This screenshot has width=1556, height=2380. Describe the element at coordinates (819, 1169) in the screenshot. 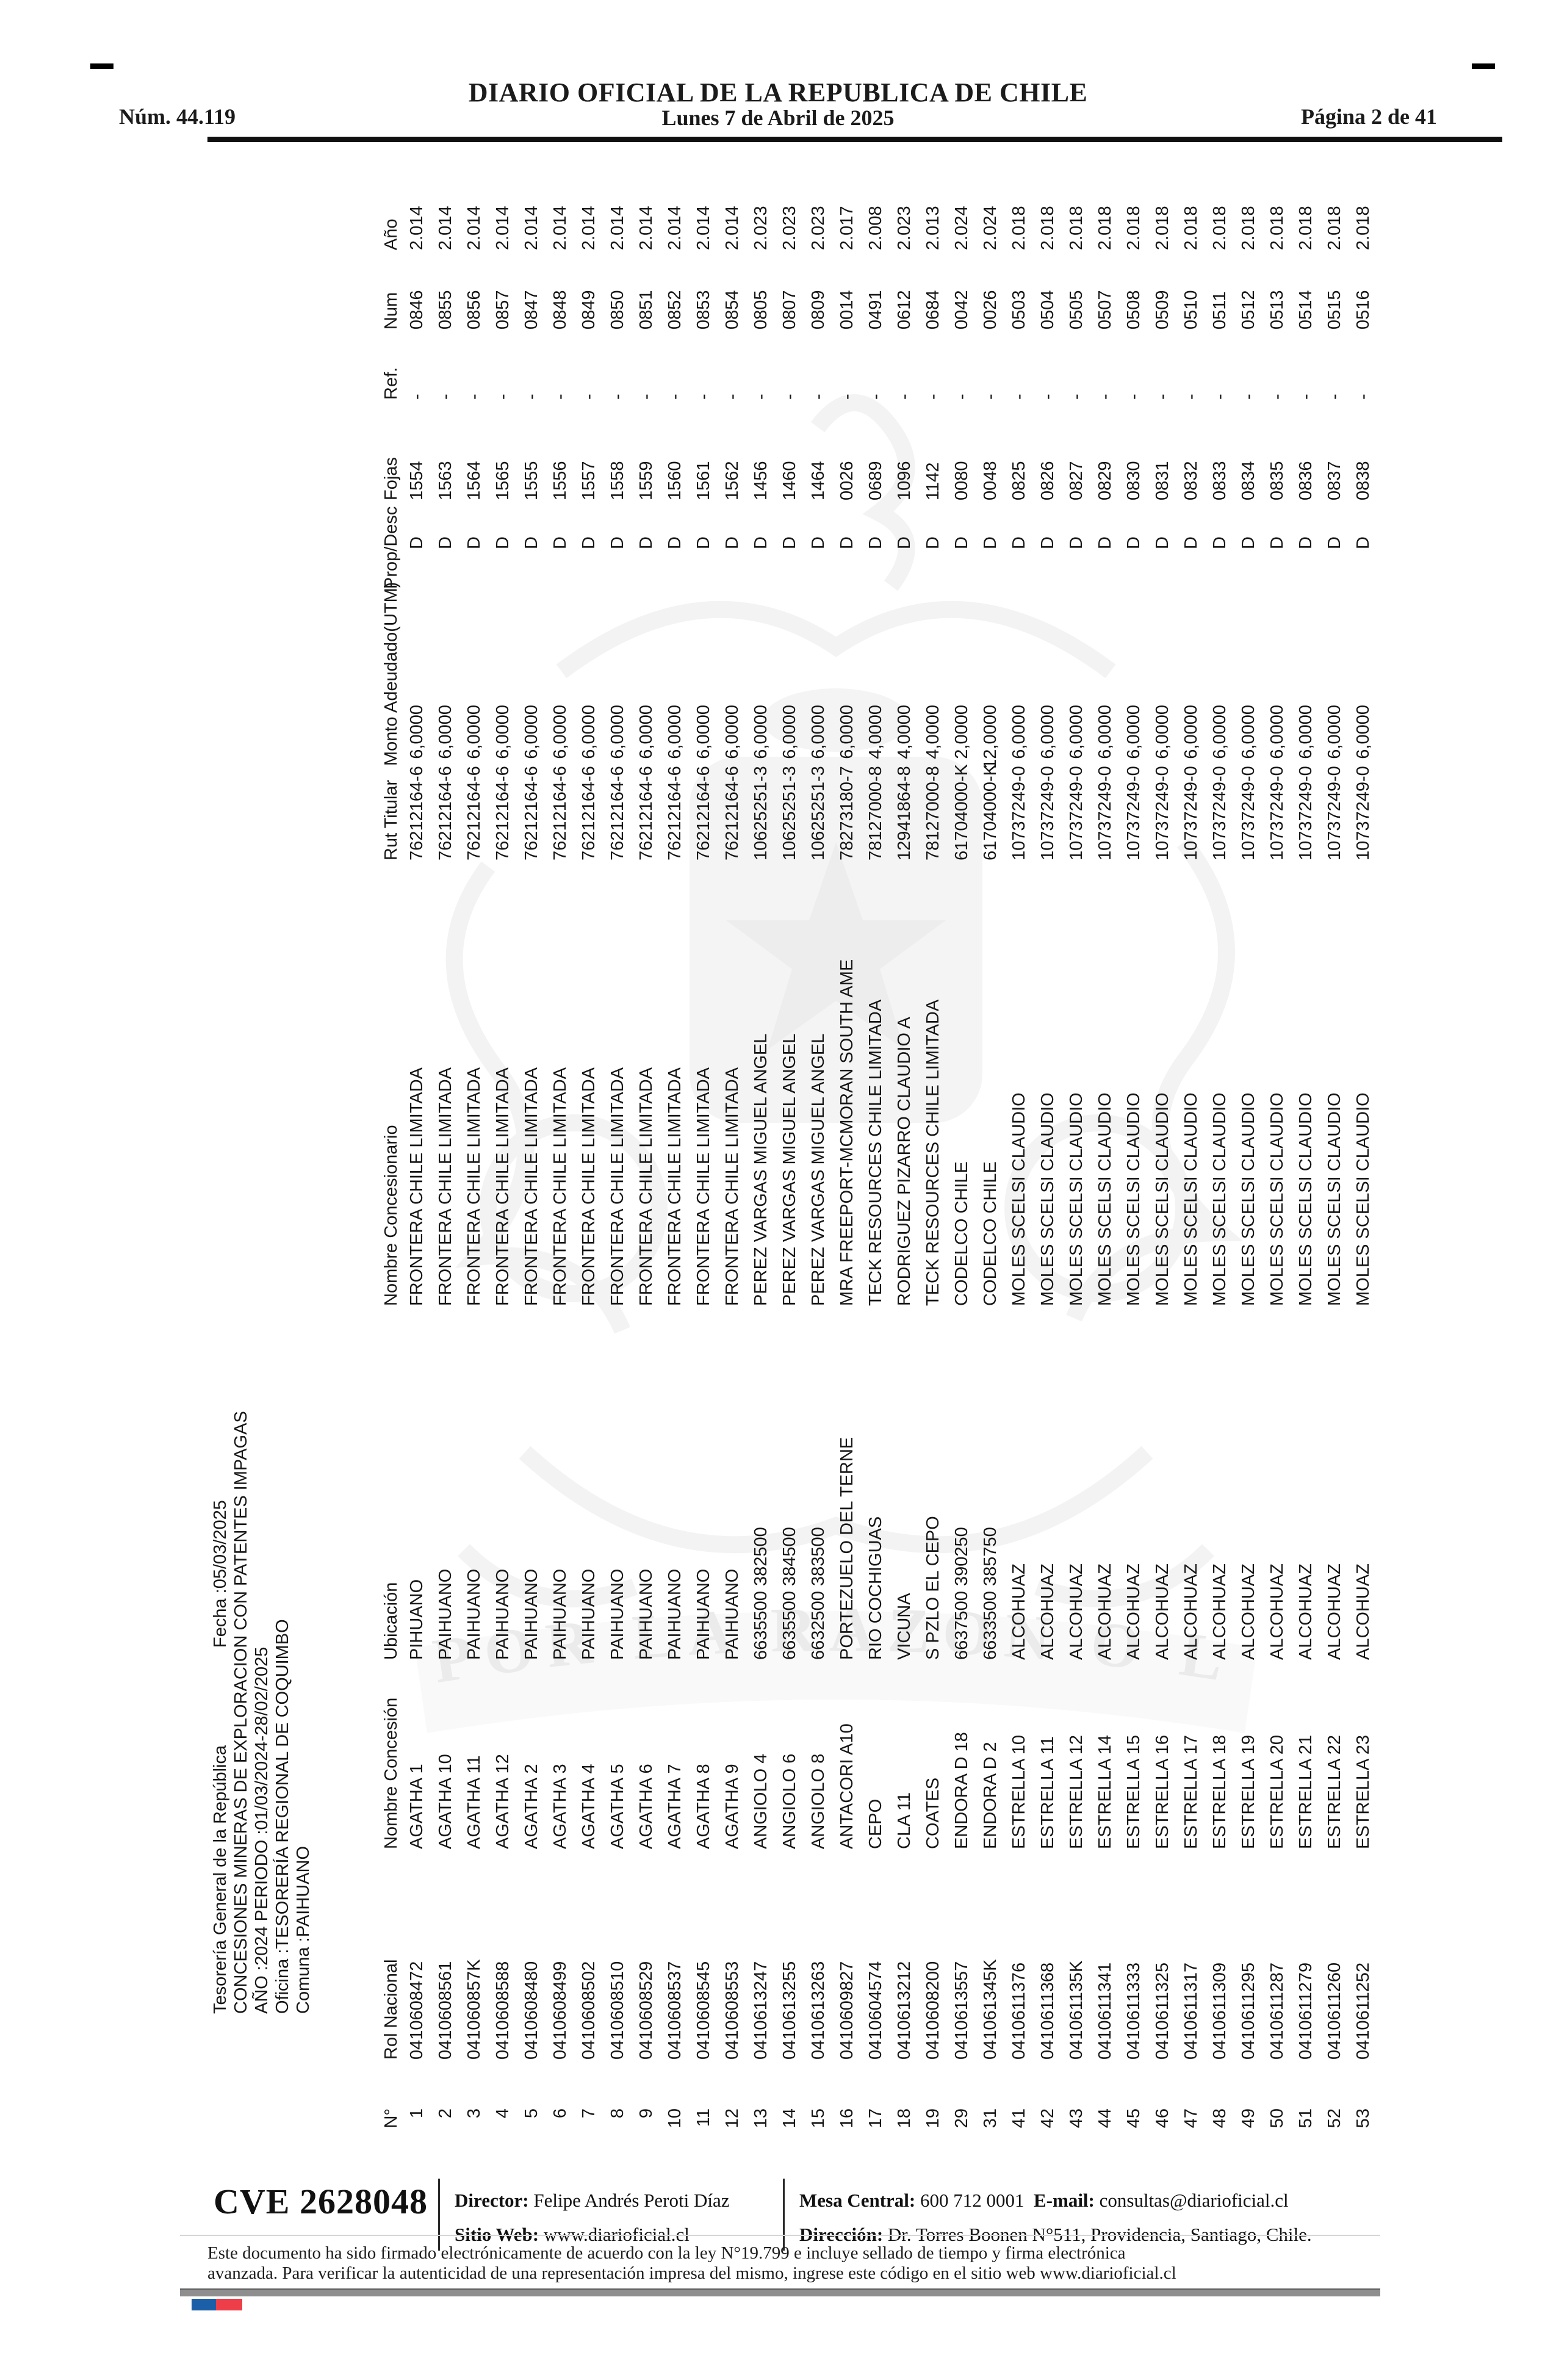

I see `cell-concesionario: PEREZ VARGAS MIGUEL ANGEL` at that location.